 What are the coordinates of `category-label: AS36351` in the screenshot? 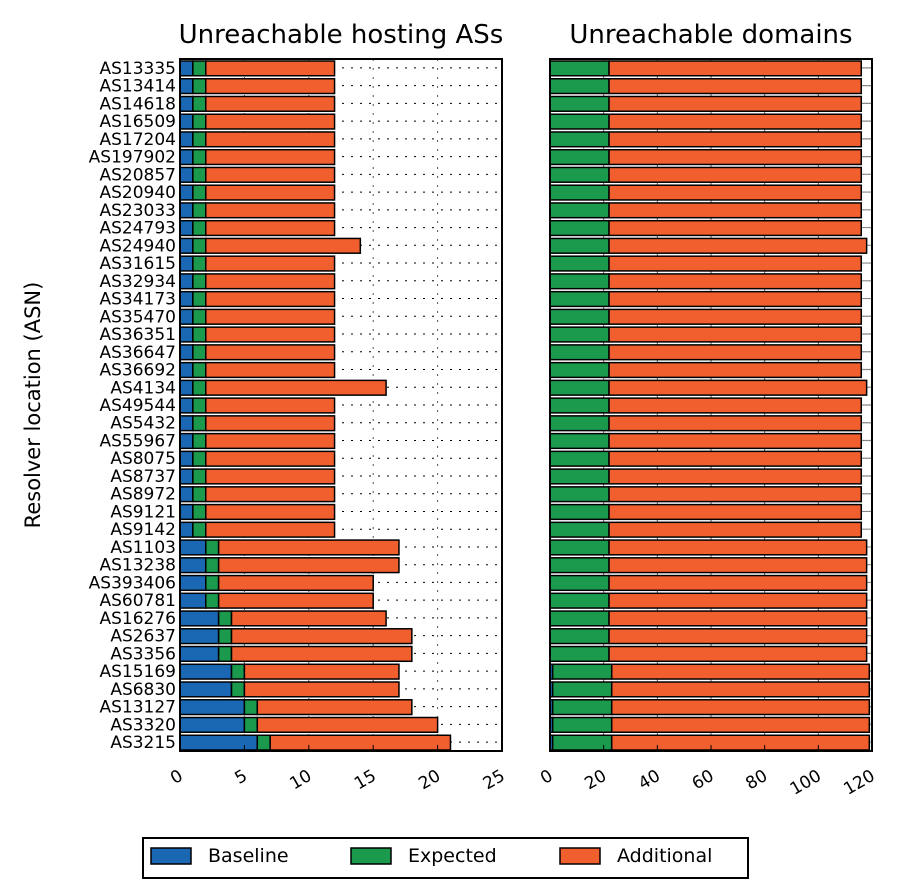 It's located at (138, 335).